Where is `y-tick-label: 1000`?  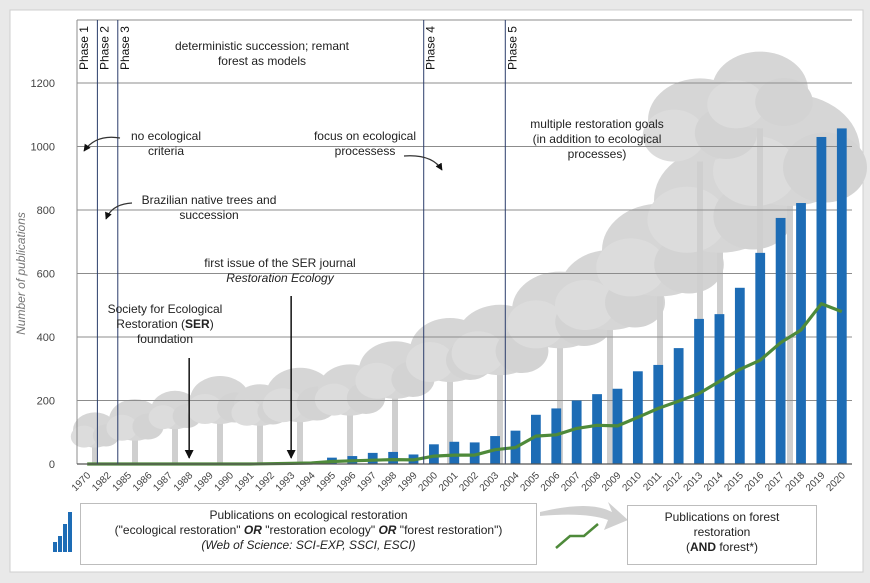 y-tick-label: 1000 is located at coordinates (43, 148).